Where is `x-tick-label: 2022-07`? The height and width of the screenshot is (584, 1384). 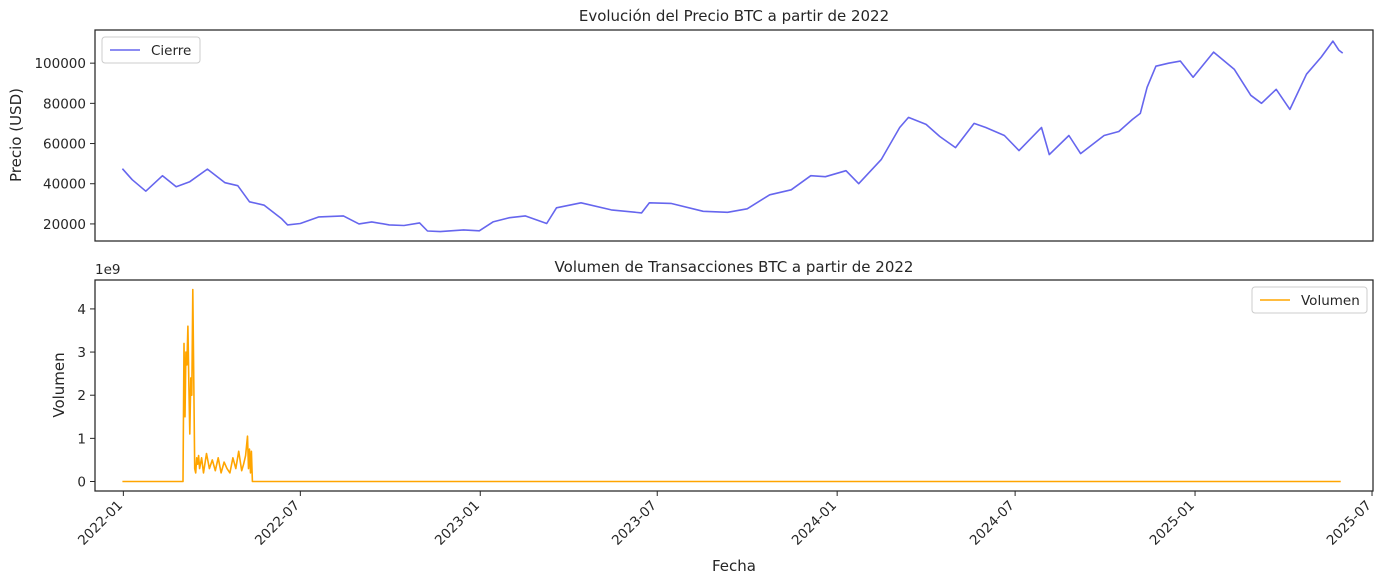
x-tick-label: 2022-07 is located at coordinates (277, 523).